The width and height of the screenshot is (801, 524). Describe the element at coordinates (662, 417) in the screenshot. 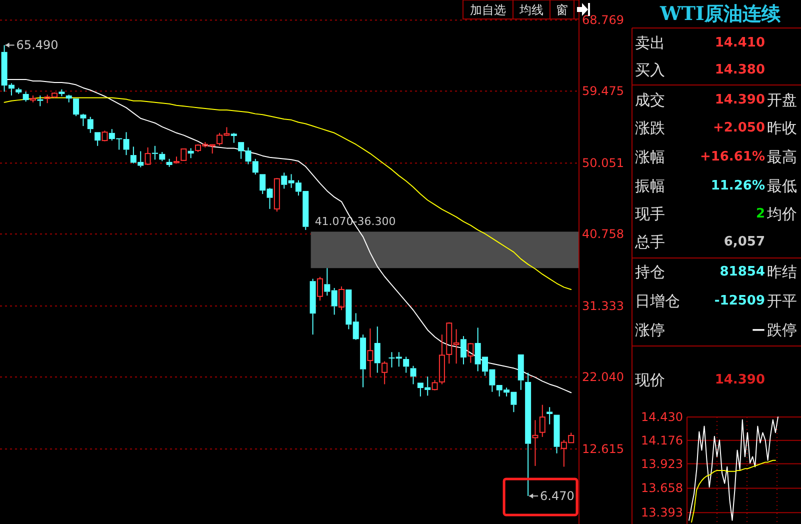

I see `y-tick-label: 14.430` at that location.